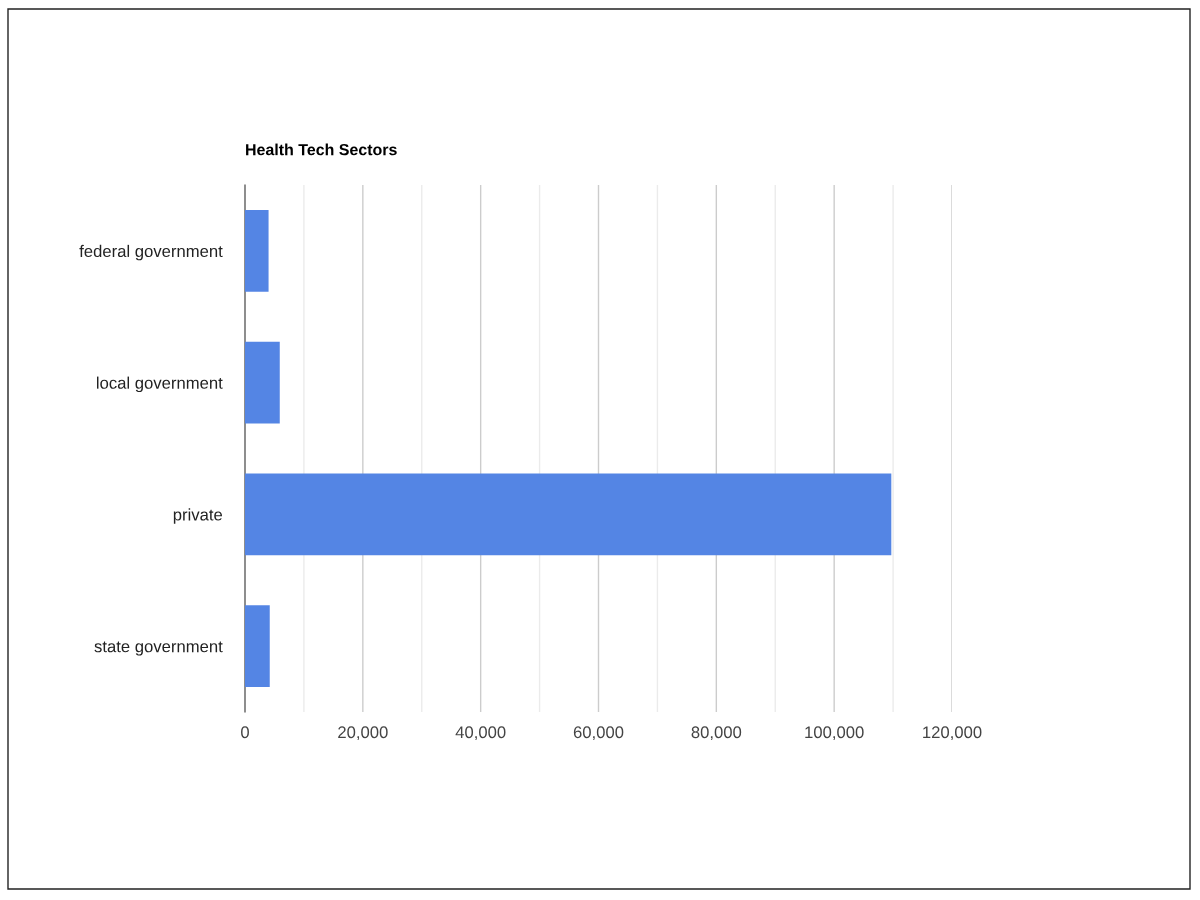  What do you see at coordinates (363, 733) in the screenshot?
I see `x-tick-label: 20,000` at bounding box center [363, 733].